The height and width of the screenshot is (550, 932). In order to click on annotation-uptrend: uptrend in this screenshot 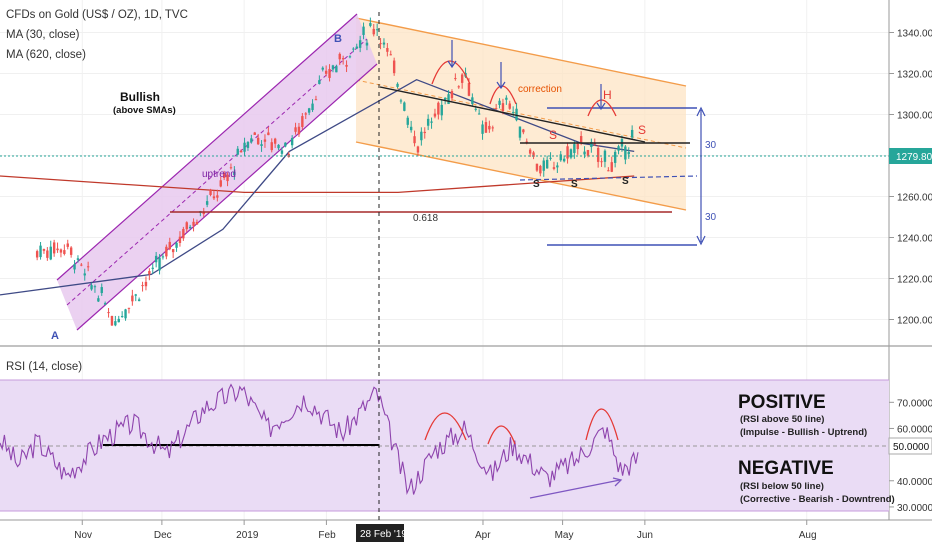, I will do `click(219, 174)`.